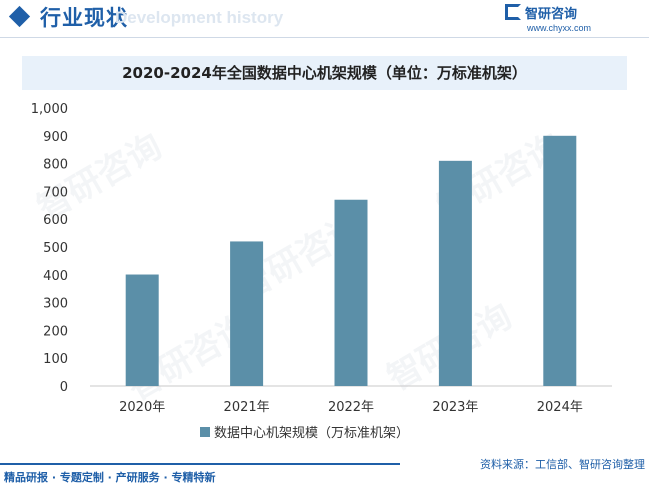 Image resolution: width=649 pixels, height=488 pixels. What do you see at coordinates (142, 407) in the screenshot?
I see `x-tick-label: 2020年` at bounding box center [142, 407].